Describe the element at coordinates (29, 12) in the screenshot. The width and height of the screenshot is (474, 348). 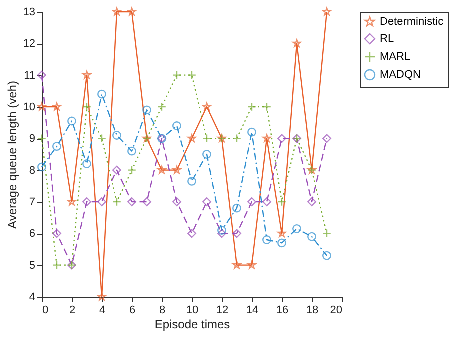
I see `y-tick-label: 13` at that location.